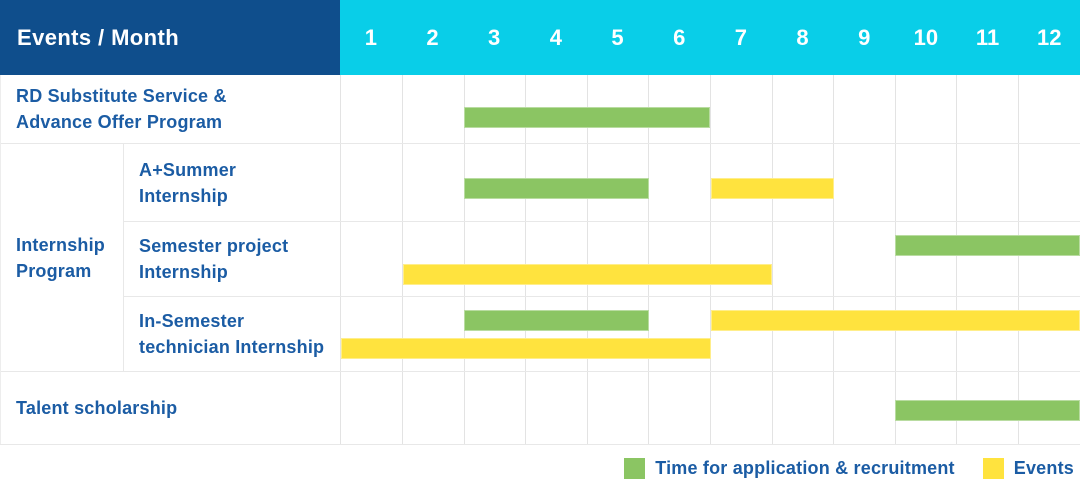 The width and height of the screenshot is (1080, 494). I want to click on timeline-row-semester-project-internship, so click(710, 259).